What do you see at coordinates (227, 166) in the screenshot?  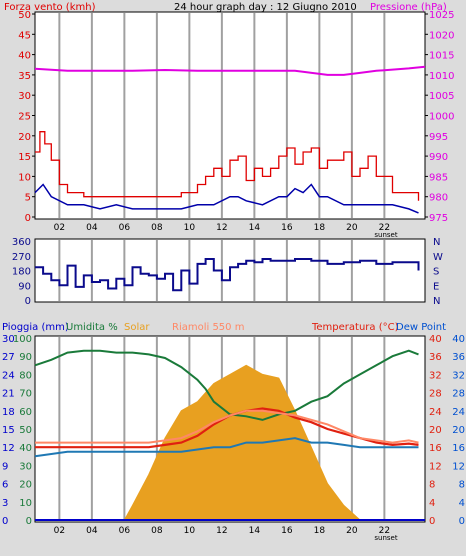 I see `series-gust-line` at bounding box center [227, 166].